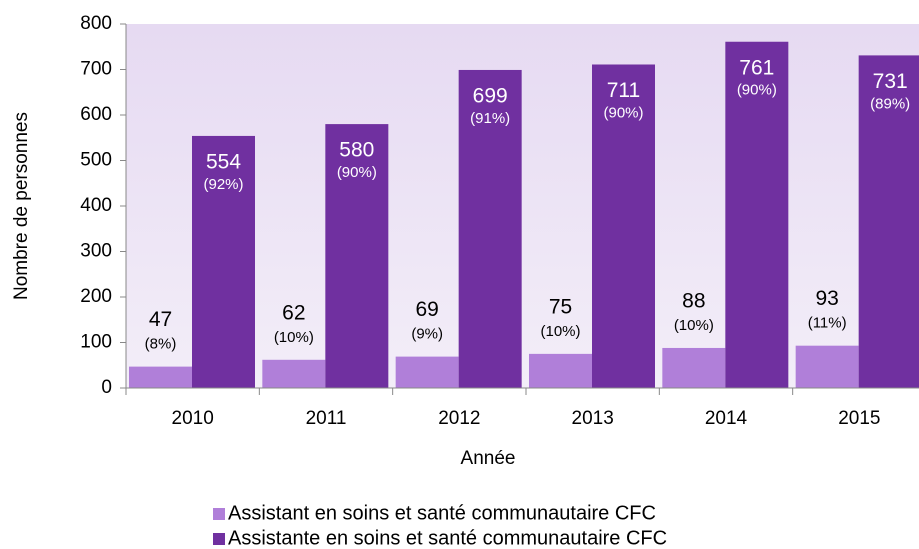 The width and height of the screenshot is (919, 549). Describe the element at coordinates (756, 67) in the screenshot. I see `data-label: 761` at that location.